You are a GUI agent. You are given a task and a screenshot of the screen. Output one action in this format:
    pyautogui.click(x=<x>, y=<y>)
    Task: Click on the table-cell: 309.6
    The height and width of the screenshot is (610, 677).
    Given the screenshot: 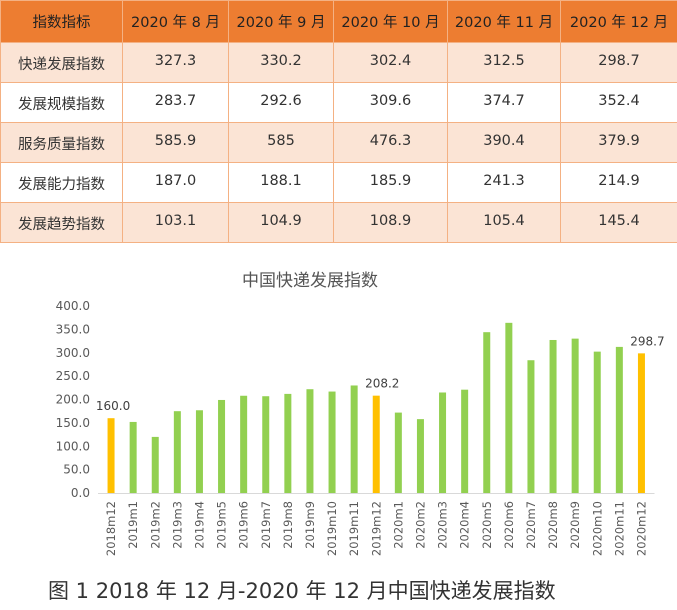 What is the action you would take?
    pyautogui.click(x=390, y=102)
    